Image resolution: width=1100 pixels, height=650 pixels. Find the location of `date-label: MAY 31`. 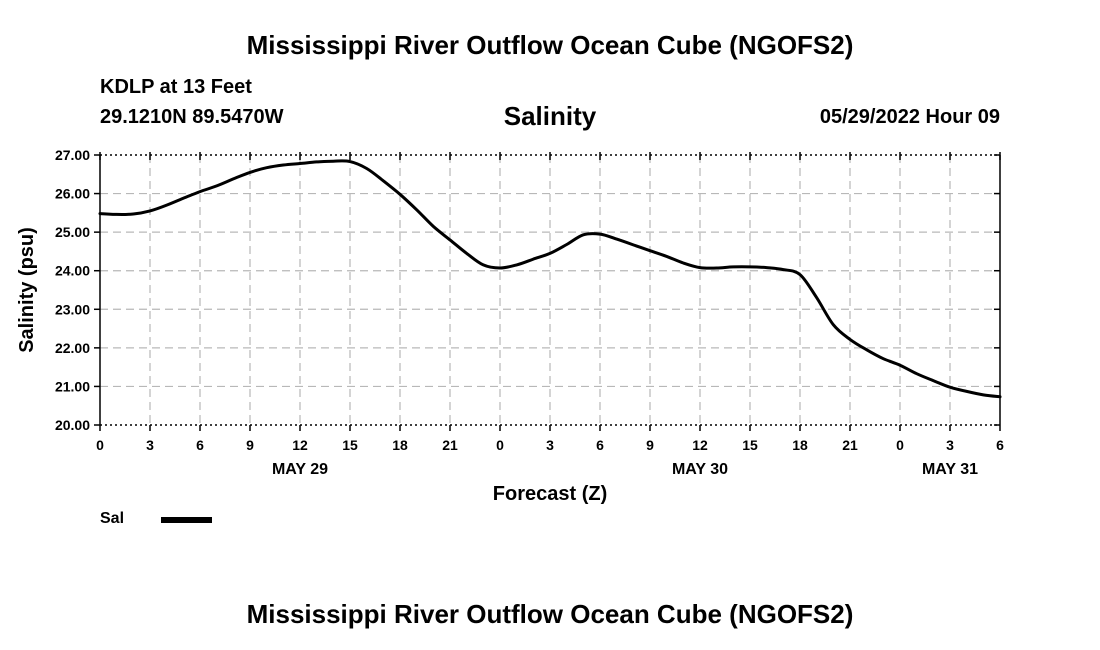

date-label: MAY 31 is located at coordinates (950, 469).